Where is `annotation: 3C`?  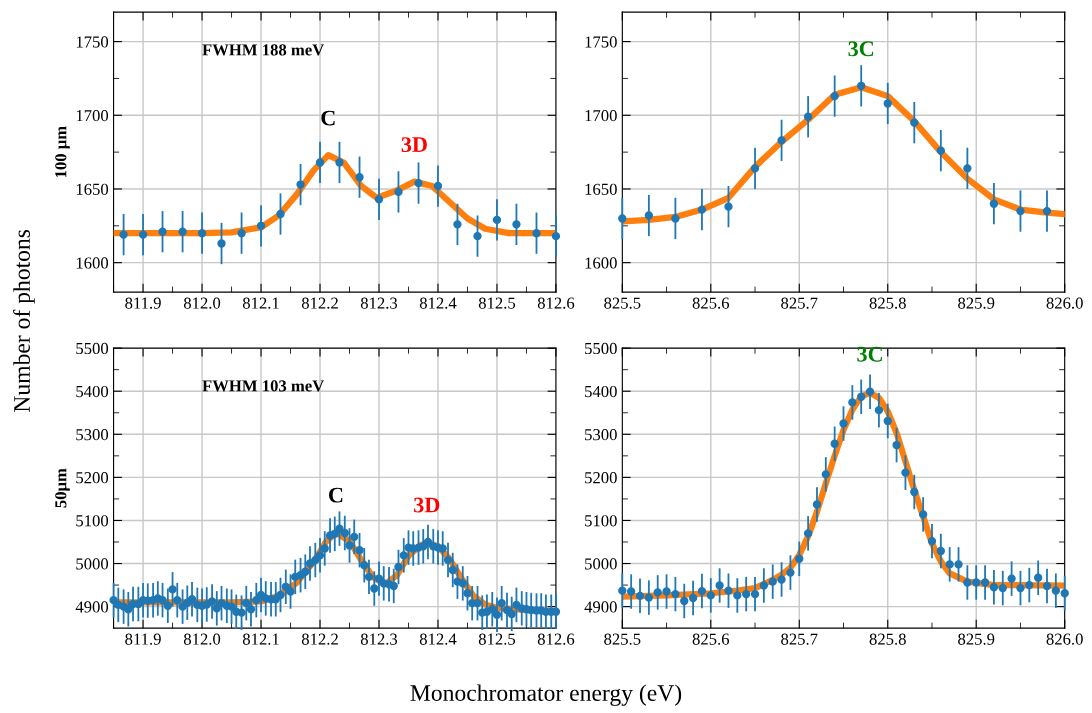
annotation: 3C is located at coordinates (869, 354).